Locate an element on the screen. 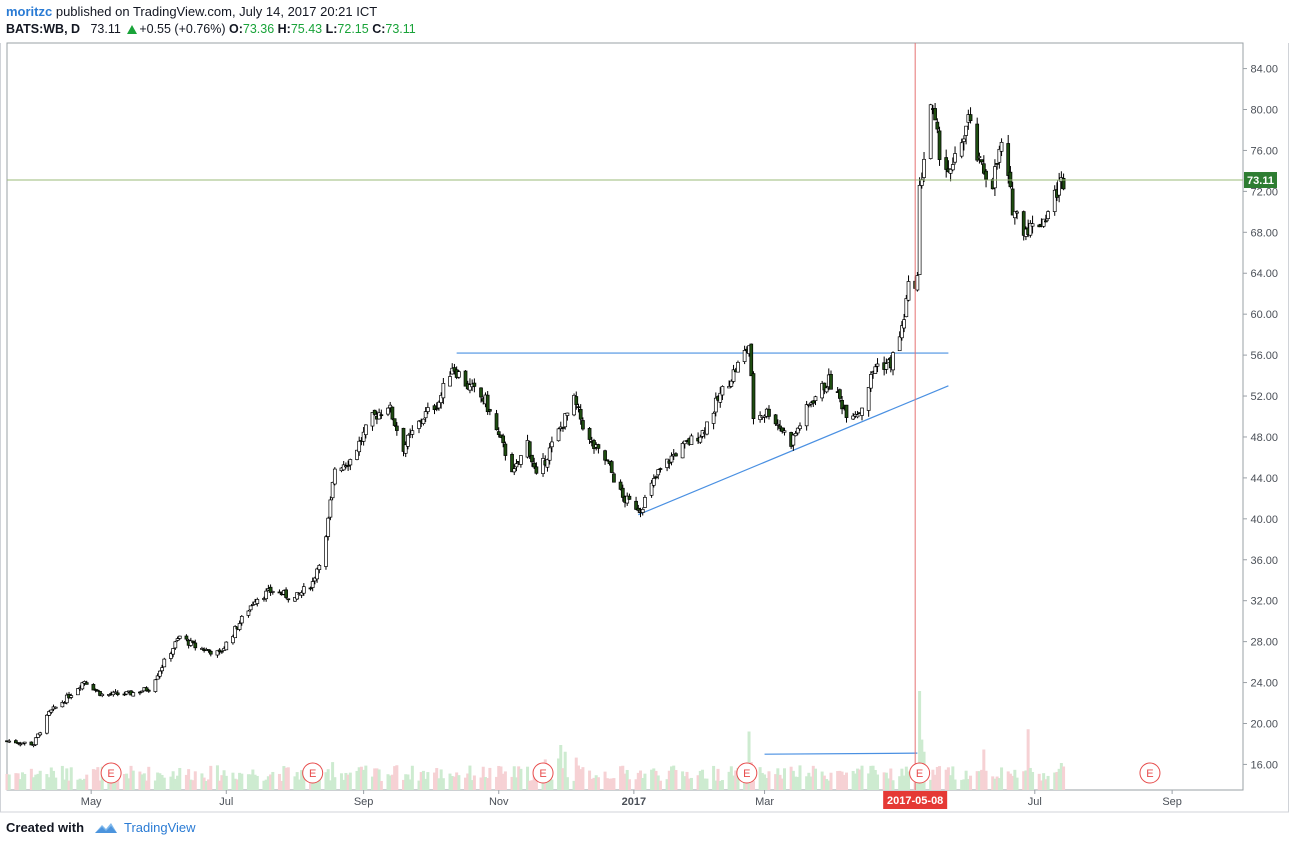 This screenshot has height=846, width=1289. price-tick-label: 56.00 is located at coordinates (1264, 356).